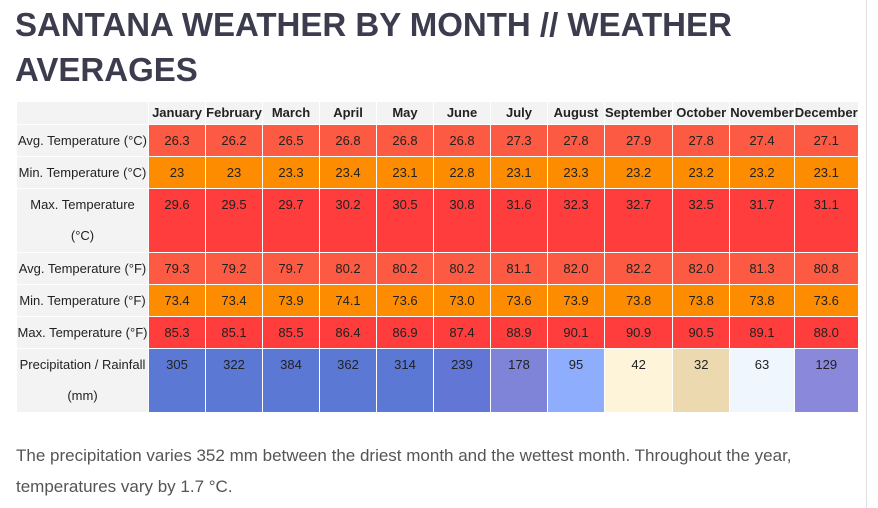 The image size is (878, 508). Describe the element at coordinates (177, 113) in the screenshot. I see `month-header: January` at that location.